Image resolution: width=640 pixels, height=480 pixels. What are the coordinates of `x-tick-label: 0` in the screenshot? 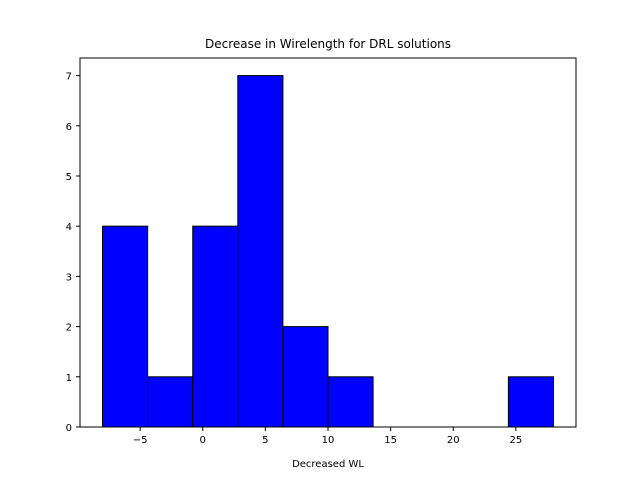 It's located at (203, 440).